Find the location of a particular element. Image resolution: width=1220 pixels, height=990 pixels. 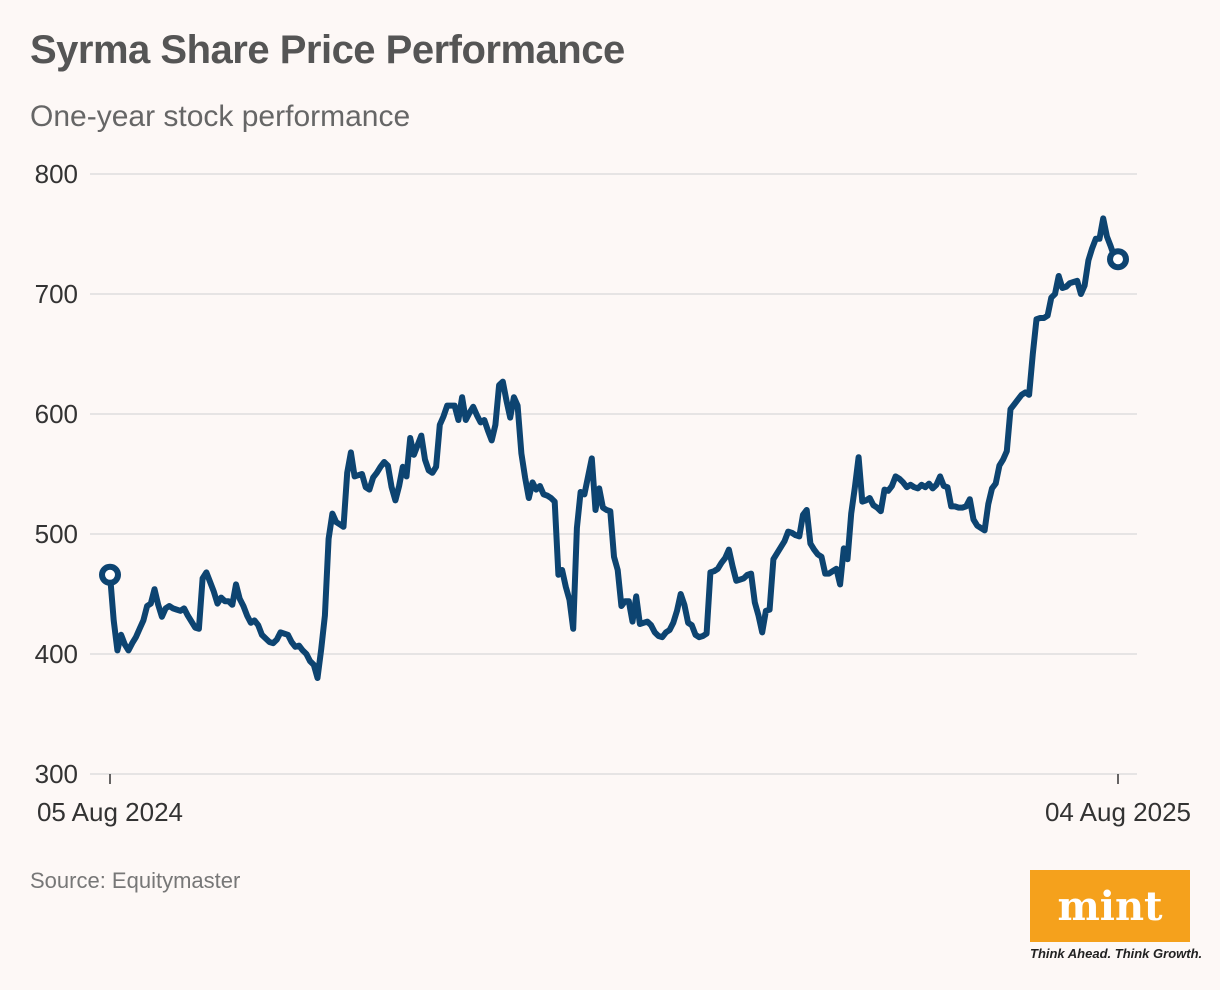

x-tick-label-0: 05 Aug 2024 is located at coordinates (110, 812).